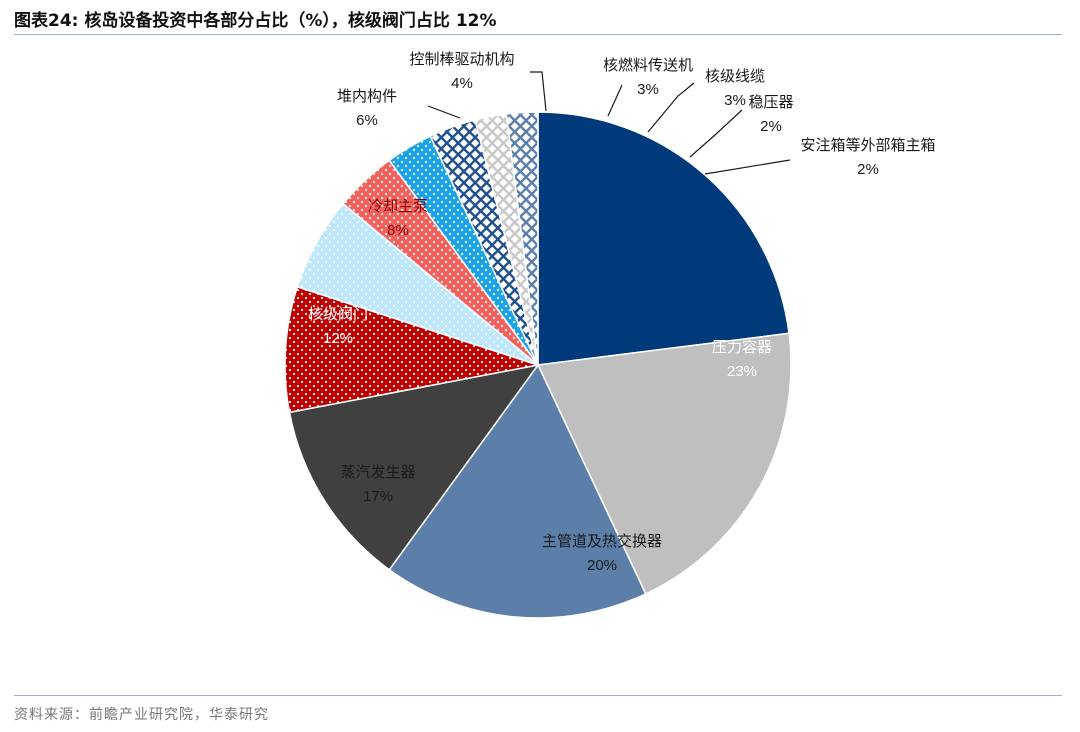 This screenshot has width=1080, height=732. Describe the element at coordinates (338, 338) in the screenshot. I see `slice-value-nuclear-valve: 12%` at that location.